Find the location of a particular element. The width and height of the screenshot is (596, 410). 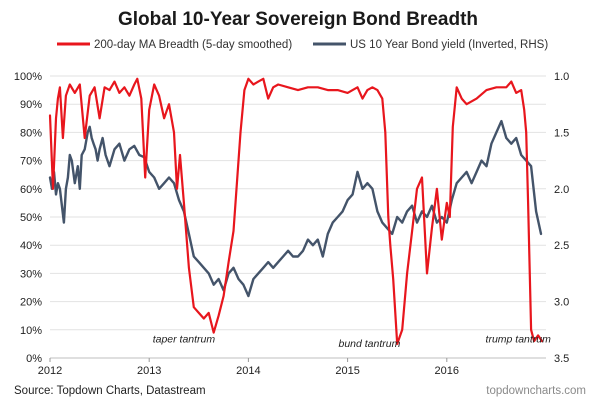

brand-watermark: topdowncharts.com is located at coordinates (536, 391).